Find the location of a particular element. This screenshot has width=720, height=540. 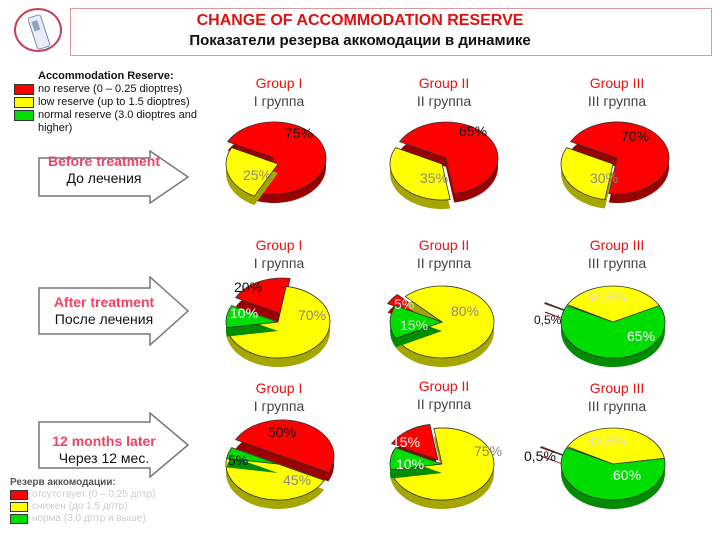

legend-ru-item: норма (3,0 дптр и выше) is located at coordinates (110, 519).